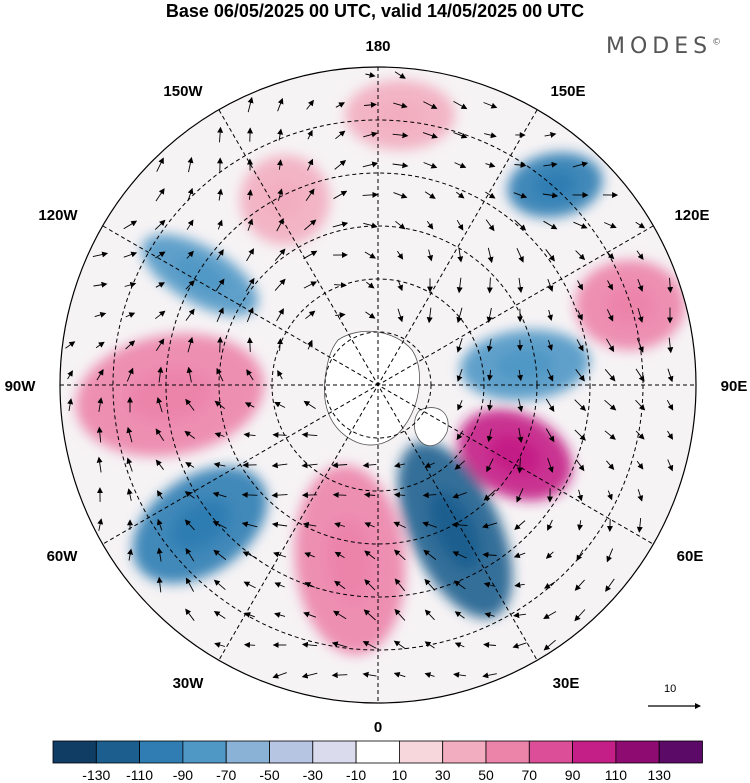  I want to click on colorbar-tick-label: -50, so click(269, 775).